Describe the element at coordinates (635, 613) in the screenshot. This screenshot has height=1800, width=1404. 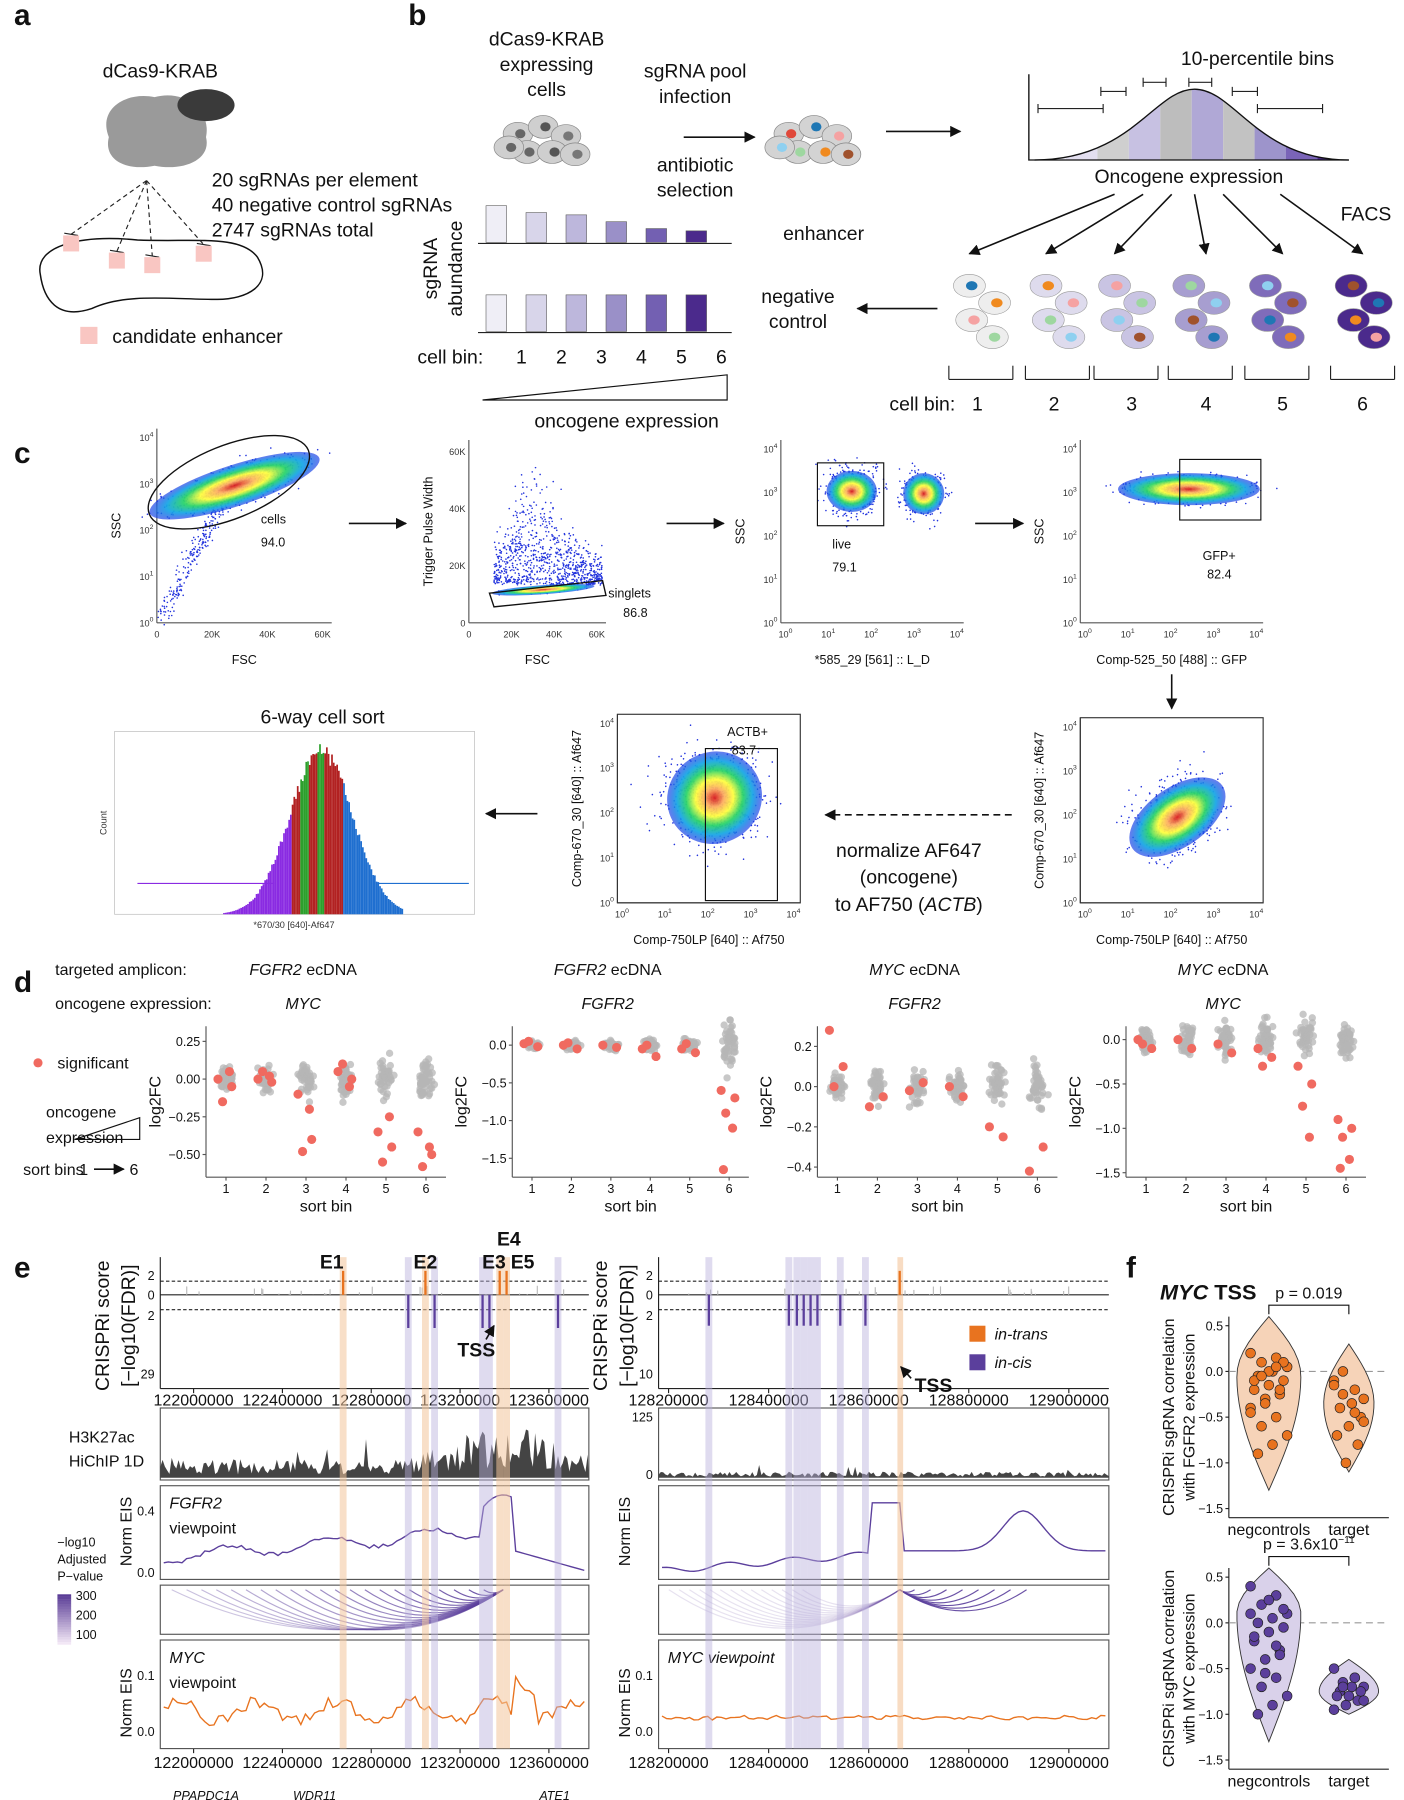
I see `gate-percent: 86.8` at that location.